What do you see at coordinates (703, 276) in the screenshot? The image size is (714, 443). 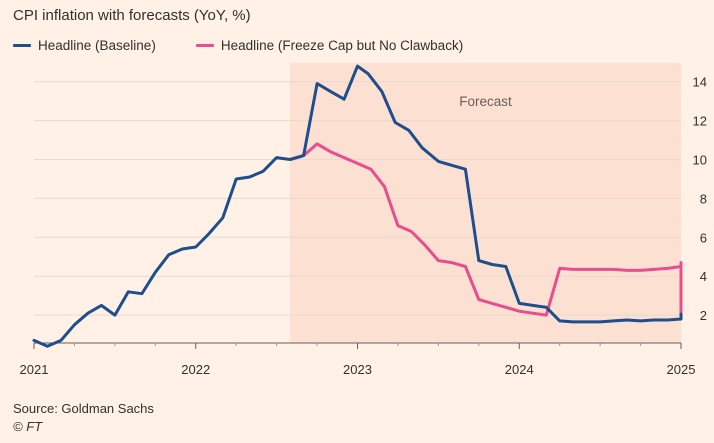 I see `y-tick-label: 4` at bounding box center [703, 276].